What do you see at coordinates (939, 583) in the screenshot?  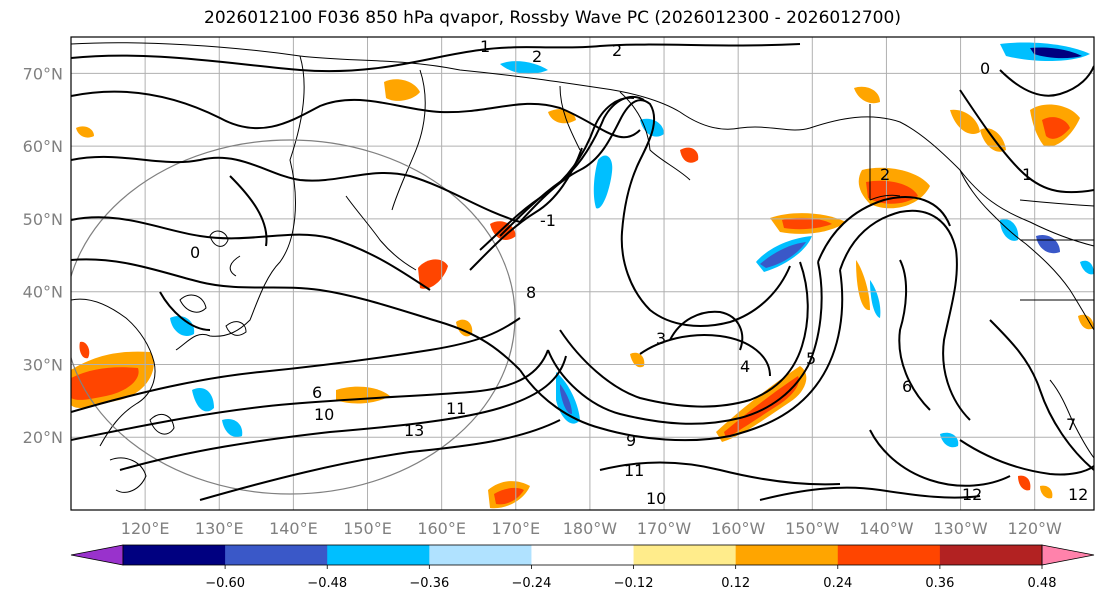 I see `colorbar-tick-label: 0.36` at bounding box center [939, 583].